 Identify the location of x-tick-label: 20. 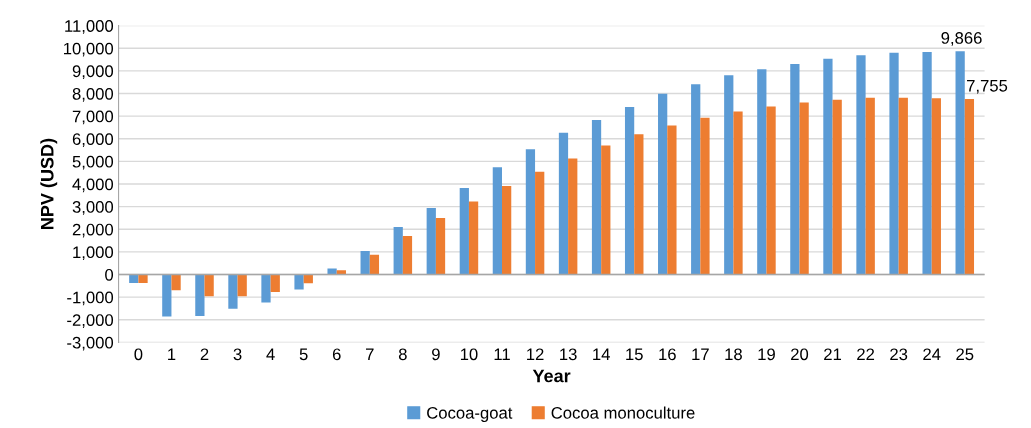
(800, 354).